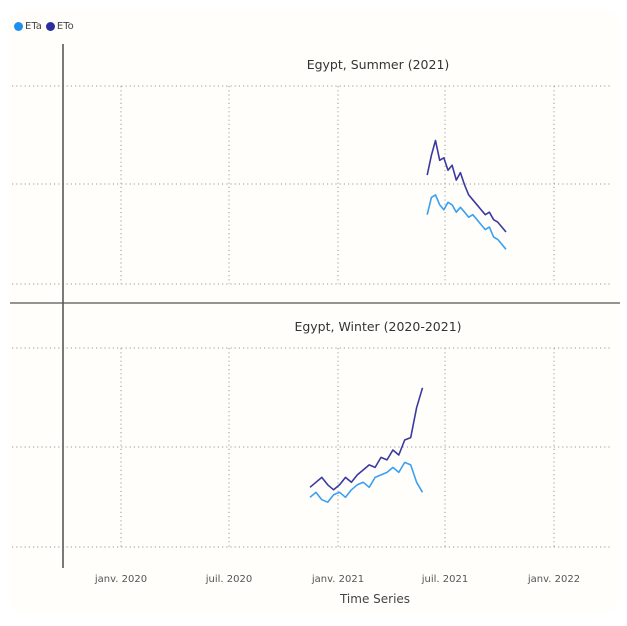 Image resolution: width=627 pixels, height=626 pixels. What do you see at coordinates (228, 579) in the screenshot?
I see `x-tick-label: juil. 2020` at bounding box center [228, 579].